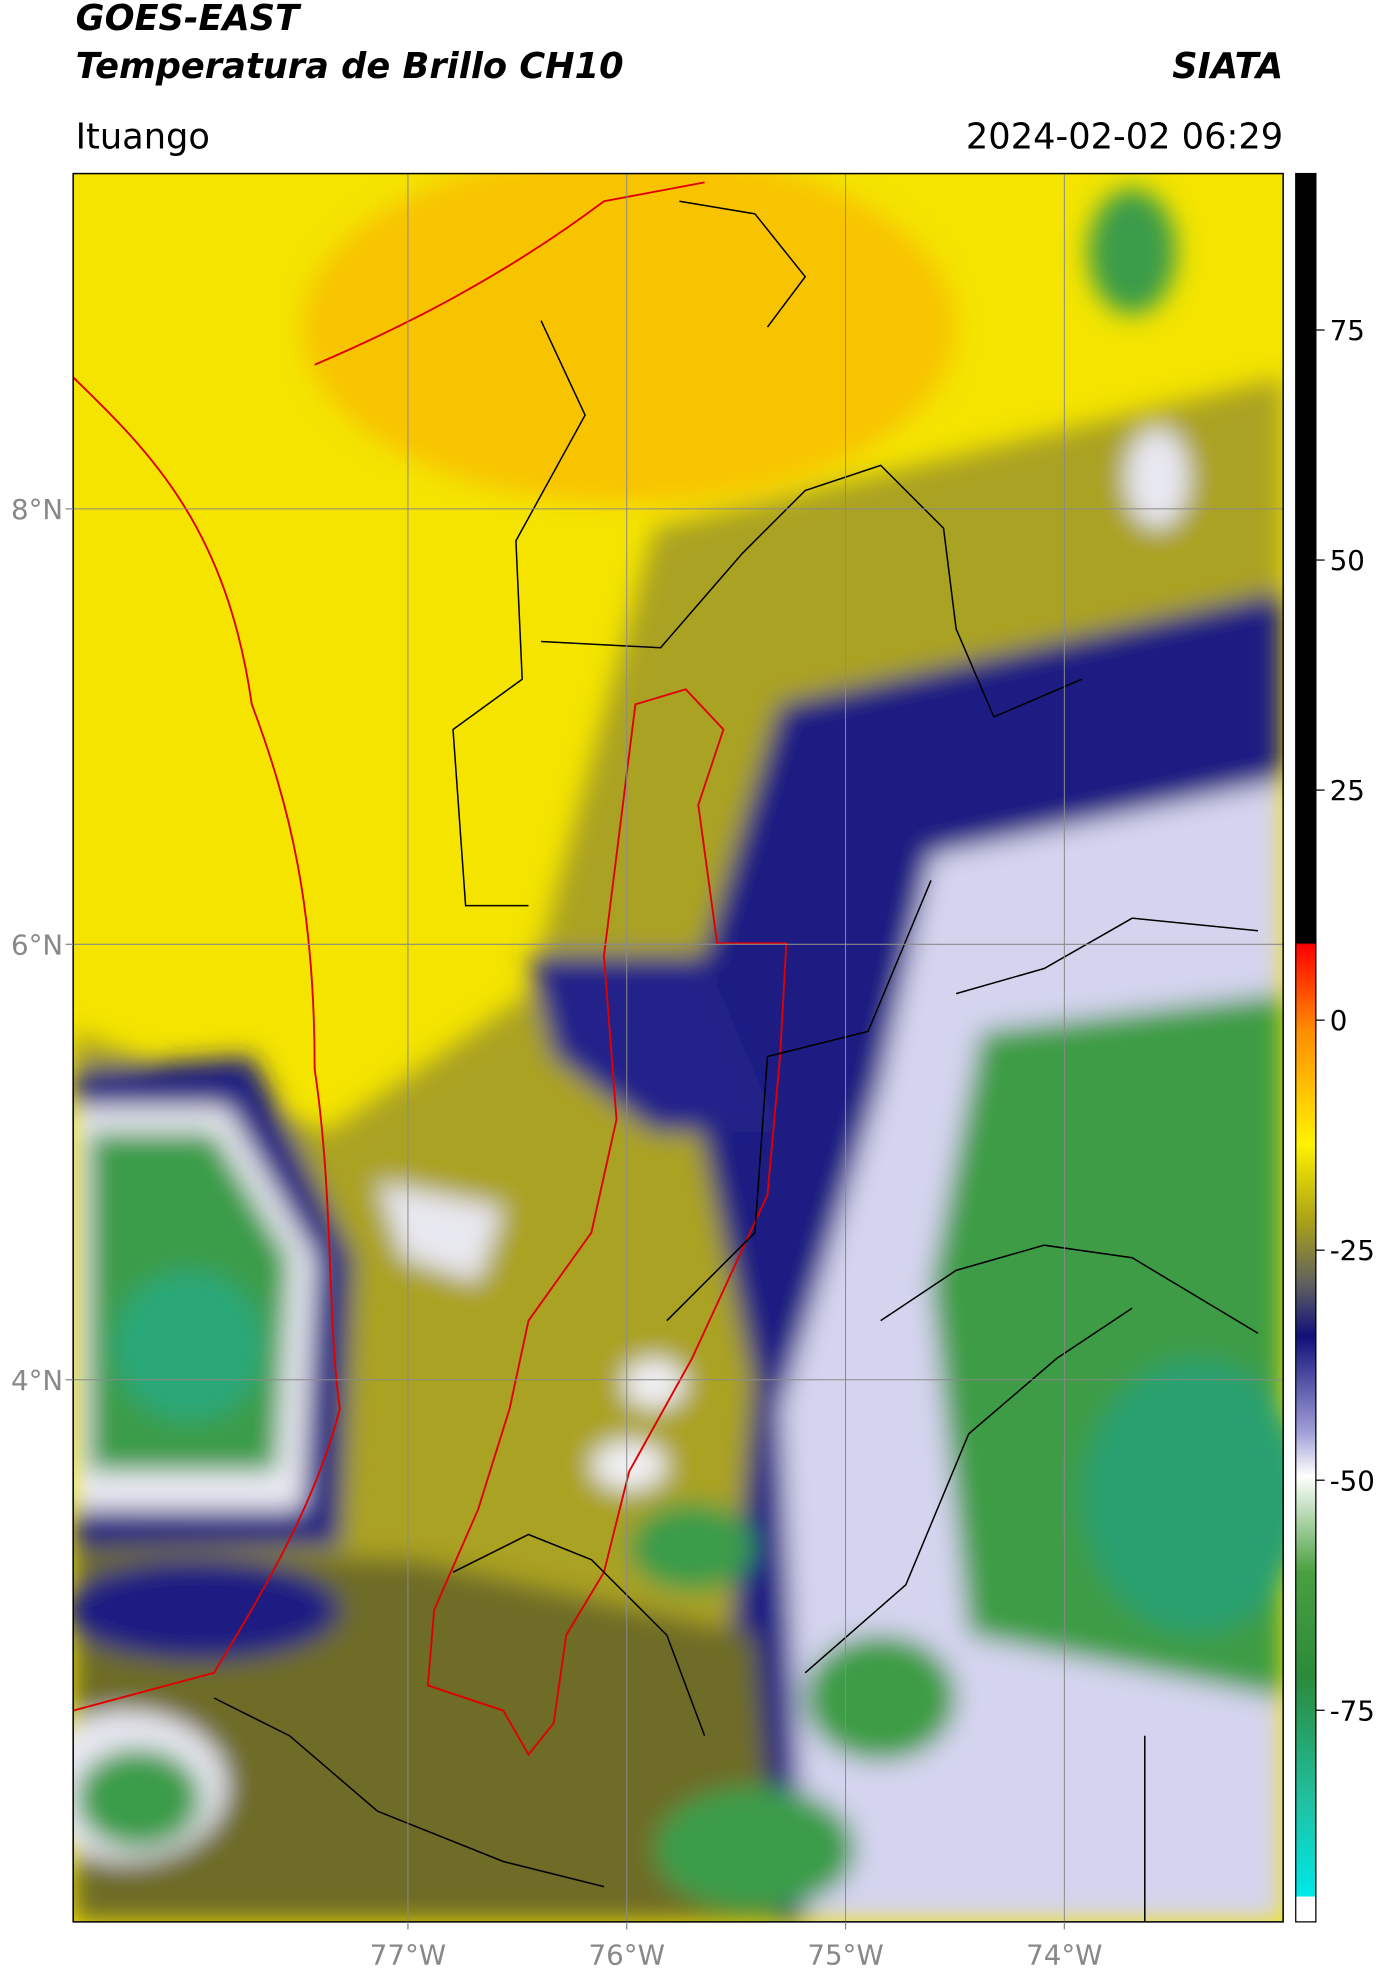 This screenshot has height=1981, width=1384. Describe the element at coordinates (37, 509) in the screenshot. I see `y-tick-label: 8°N` at that location.